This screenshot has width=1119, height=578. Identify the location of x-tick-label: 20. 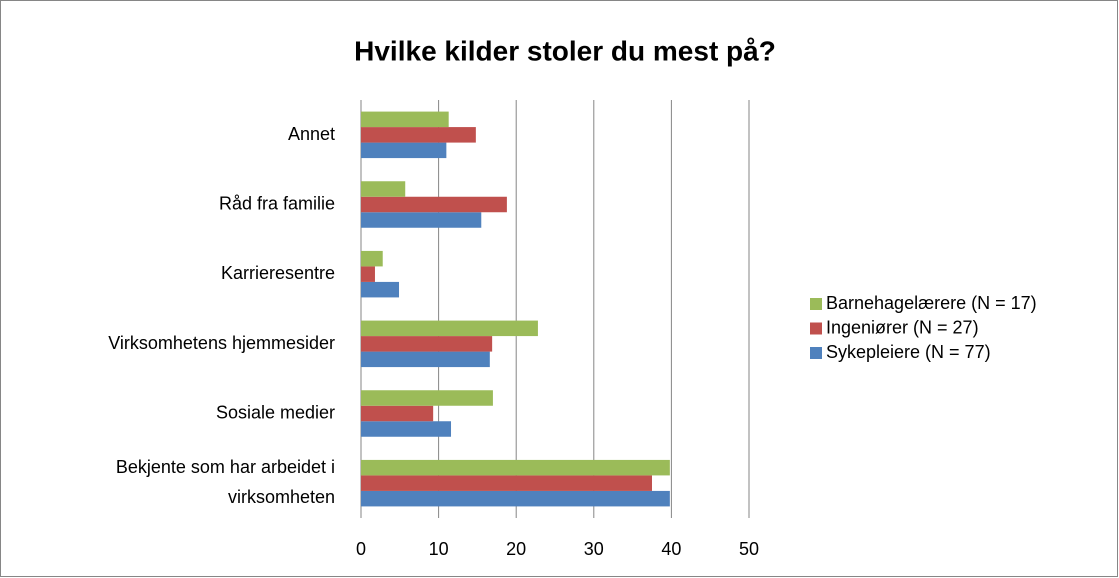
(516, 549).